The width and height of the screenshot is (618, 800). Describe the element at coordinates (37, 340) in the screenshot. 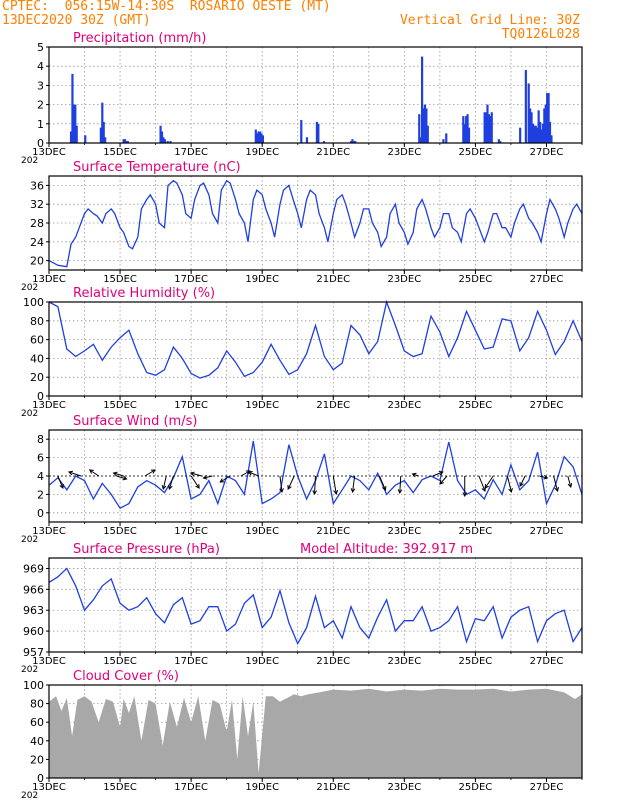

I see `y-tick-label: 60` at that location.